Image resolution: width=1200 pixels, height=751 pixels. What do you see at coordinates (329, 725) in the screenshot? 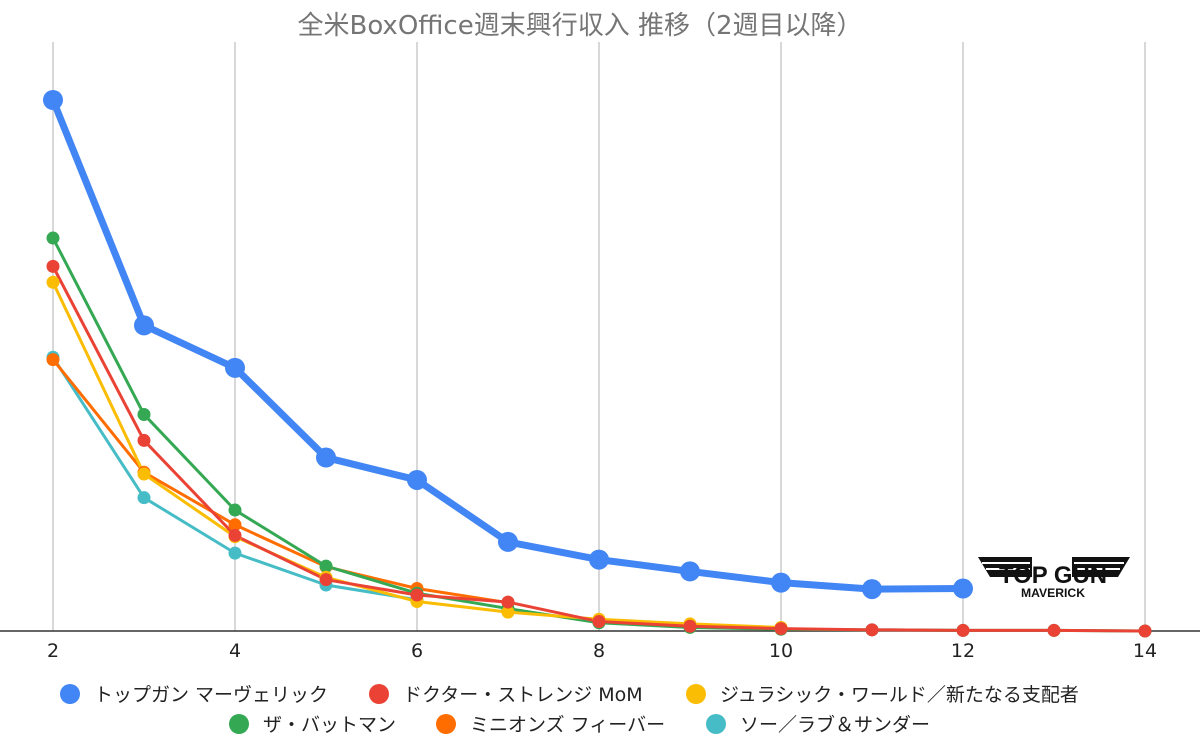
I see `legend-label-3: ザ・バットマン` at bounding box center [329, 725].